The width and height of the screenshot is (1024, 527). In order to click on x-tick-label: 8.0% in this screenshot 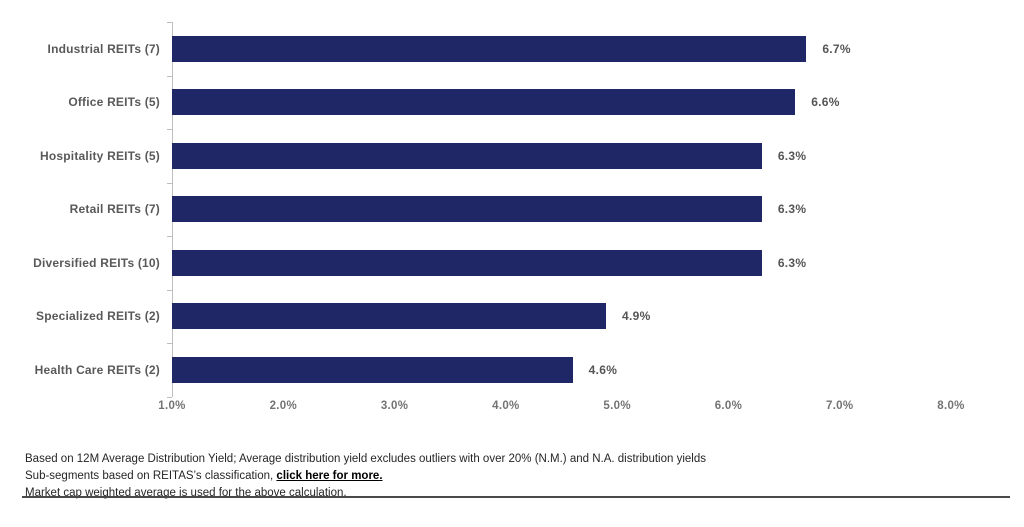, I will do `click(951, 406)`.